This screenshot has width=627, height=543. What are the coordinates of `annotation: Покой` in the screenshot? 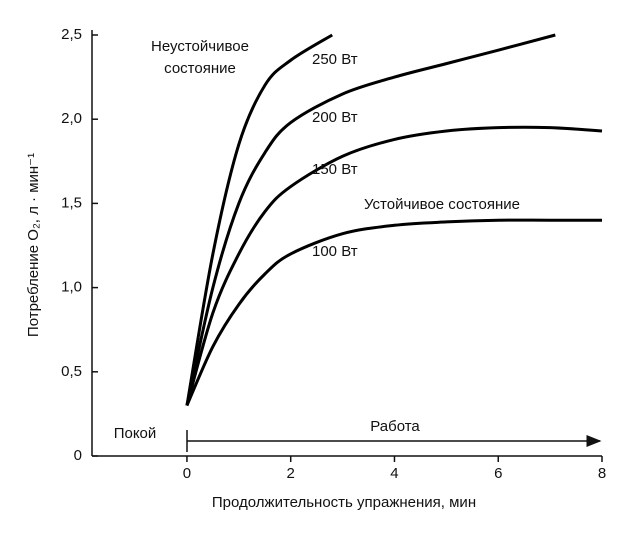 It's located at (135, 433).